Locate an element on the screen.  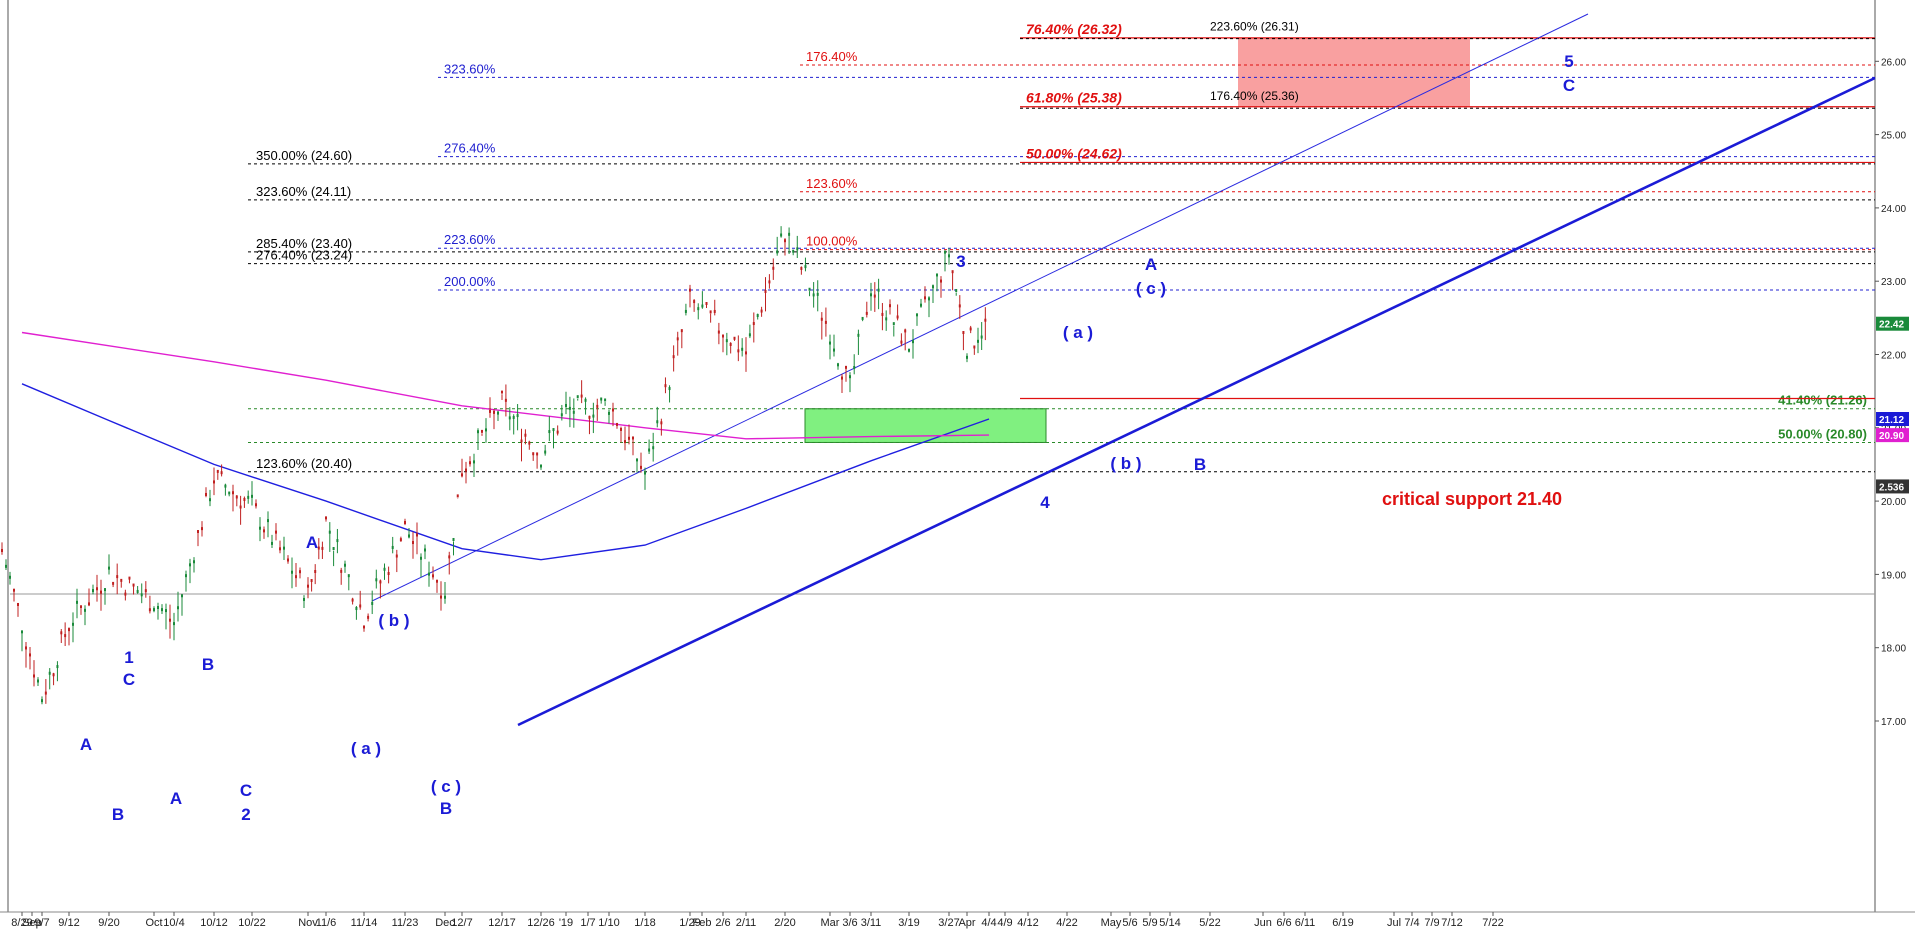
x-tick-label: 1/10 is located at coordinates (608, 923).